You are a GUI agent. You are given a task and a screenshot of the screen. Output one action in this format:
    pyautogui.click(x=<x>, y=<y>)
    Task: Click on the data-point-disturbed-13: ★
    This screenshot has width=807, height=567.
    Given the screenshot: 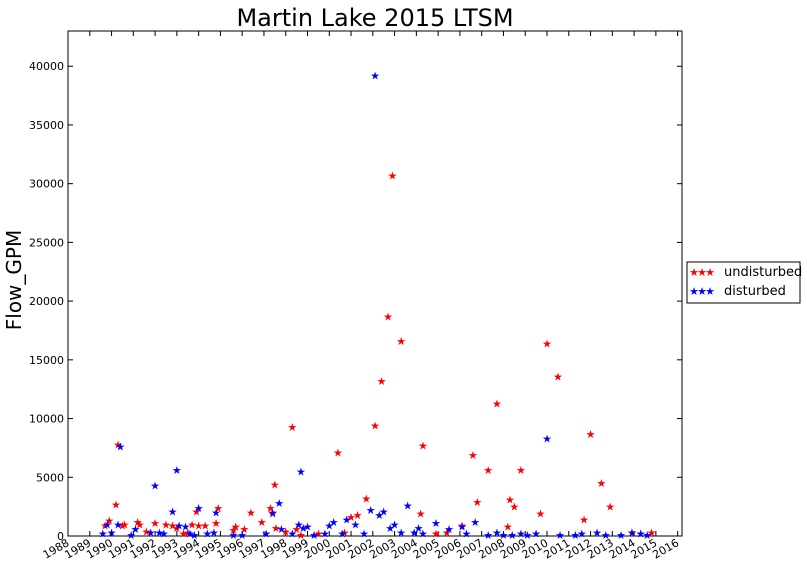 What is the action you would take?
    pyautogui.click(x=179, y=525)
    